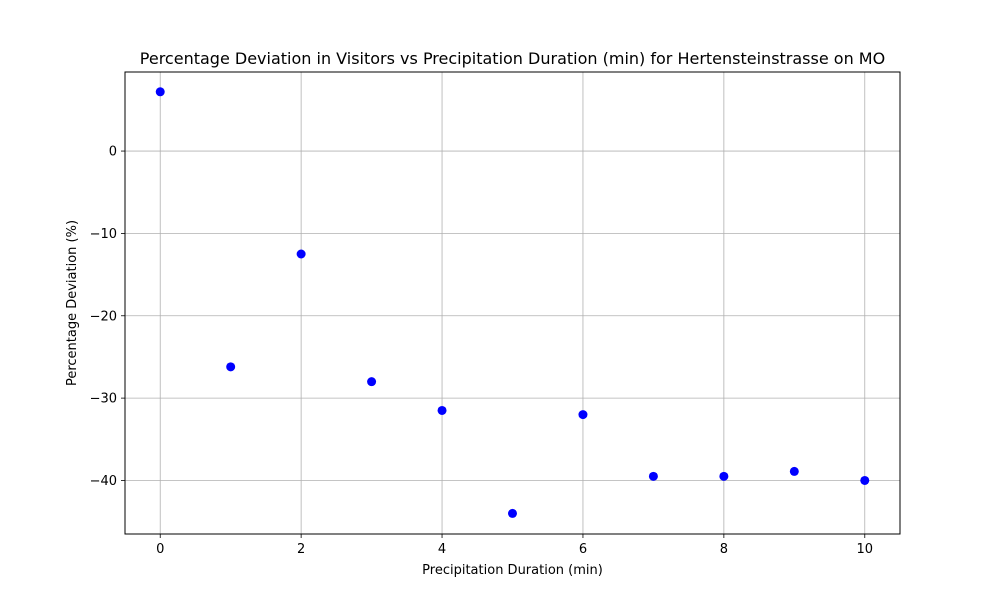 Image resolution: width=1000 pixels, height=604 pixels. Describe the element at coordinates (442, 549) in the screenshot. I see `x-tick-label: 4` at that location.